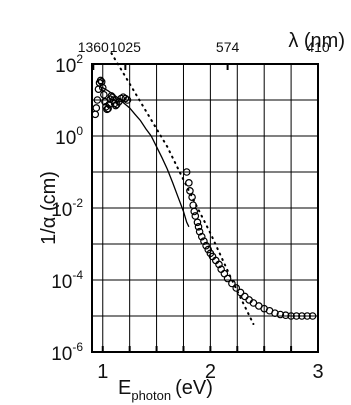 This screenshot has width=351, height=405. What do you see at coordinates (93, 47) in the screenshot?
I see `top-tick-label: 1360` at bounding box center [93, 47].